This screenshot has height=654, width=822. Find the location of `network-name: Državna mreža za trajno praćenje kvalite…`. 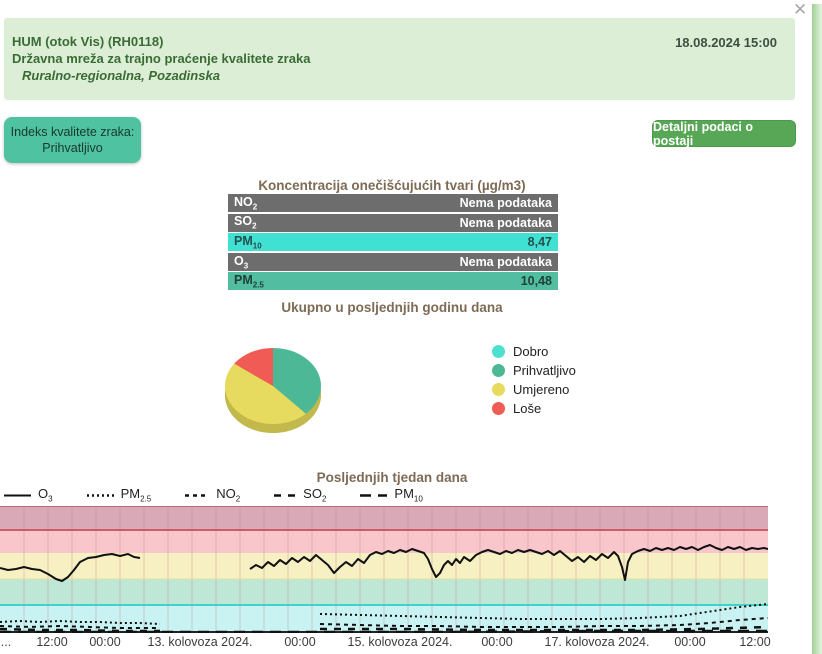

network-name: Državna mreža za trajno praćenje kvalite… is located at coordinates (161, 58).